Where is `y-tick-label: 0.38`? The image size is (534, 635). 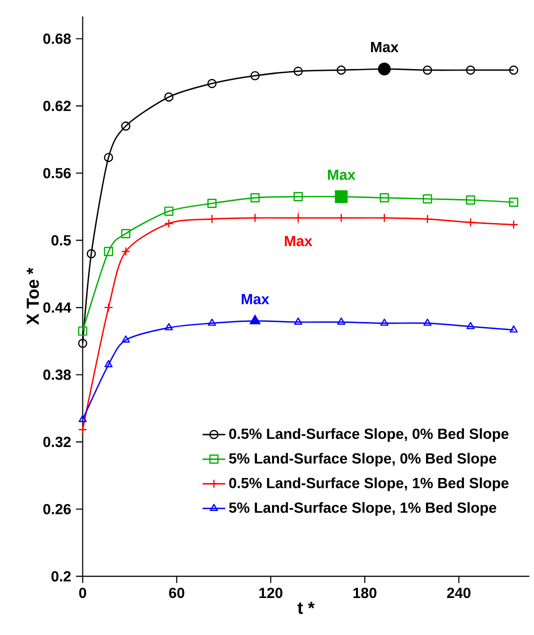
y-tick-label: 0.38 is located at coordinates (57, 375).